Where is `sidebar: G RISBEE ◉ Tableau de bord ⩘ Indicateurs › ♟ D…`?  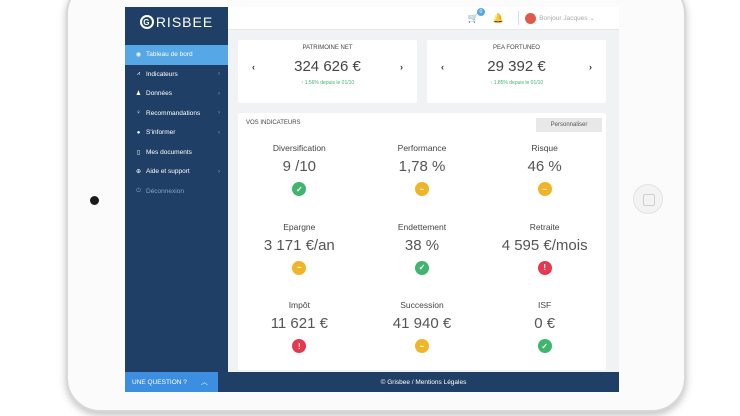 sidebar: G RISBEE ◉ Tableau de bord ⩘ Indicateurs › ♟ D… is located at coordinates (176, 199).